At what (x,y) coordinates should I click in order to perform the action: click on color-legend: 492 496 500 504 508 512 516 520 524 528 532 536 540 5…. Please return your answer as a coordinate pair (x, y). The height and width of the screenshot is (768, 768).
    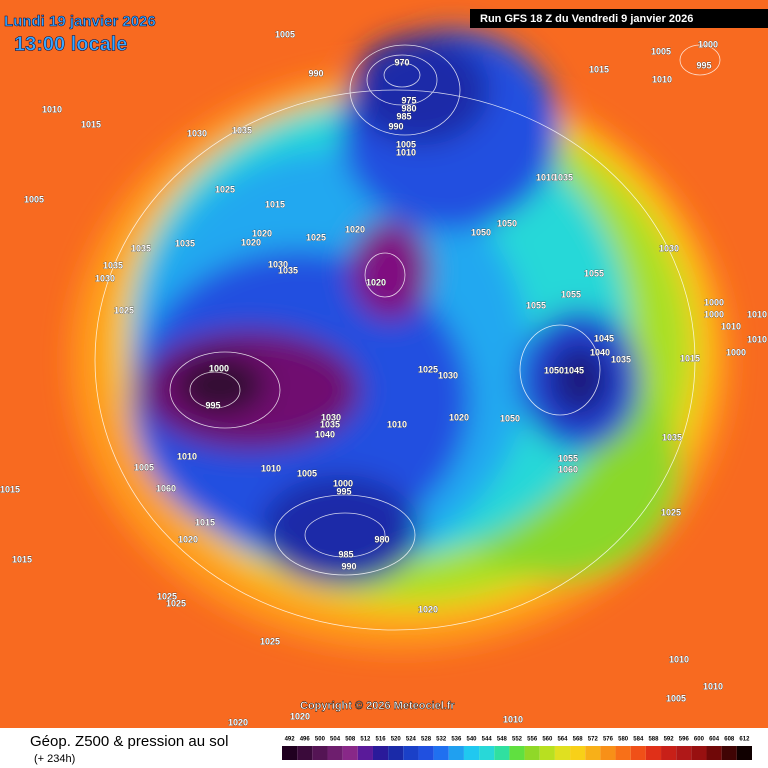
    Looking at the image, I should click on (517, 748).